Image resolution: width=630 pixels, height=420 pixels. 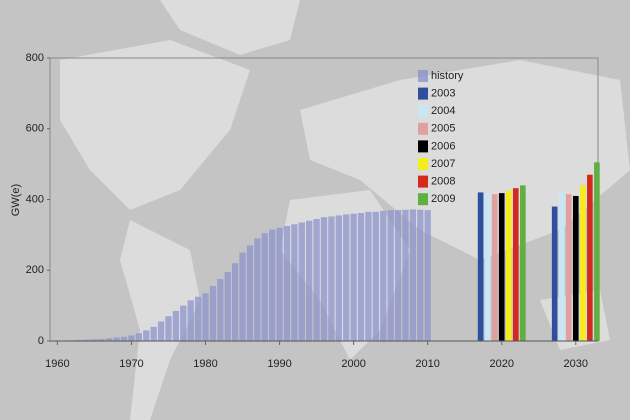 I want to click on x-tick-label: 2010, so click(x=427, y=364).